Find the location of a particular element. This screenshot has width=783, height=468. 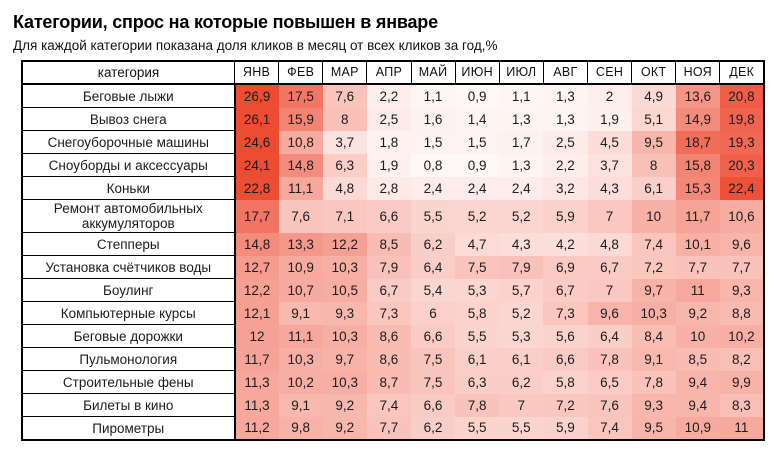

value-cell: 2,5 is located at coordinates (565, 142).